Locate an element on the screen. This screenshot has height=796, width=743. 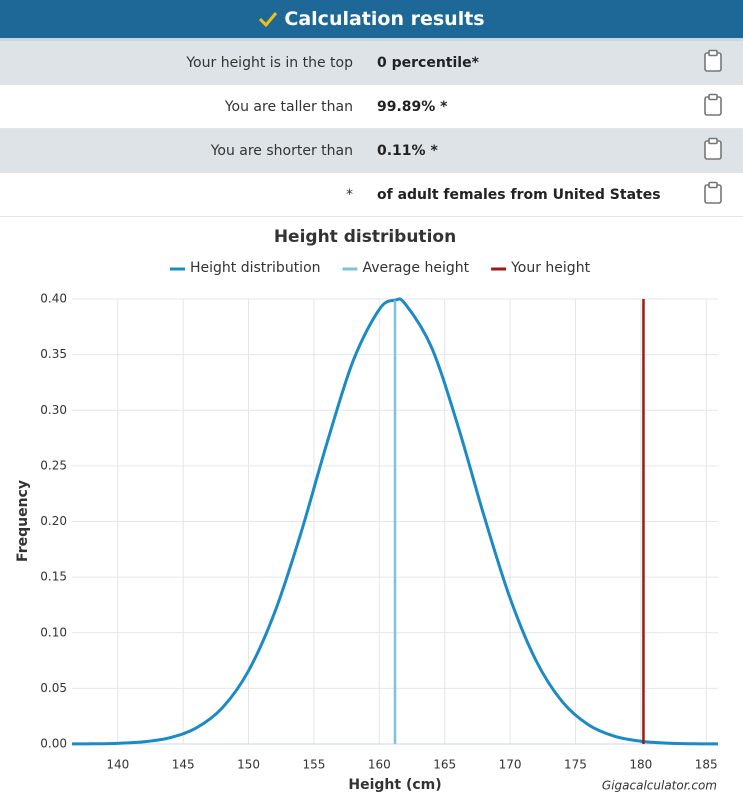
y-tick-label: 0.25 is located at coordinates (53, 465).